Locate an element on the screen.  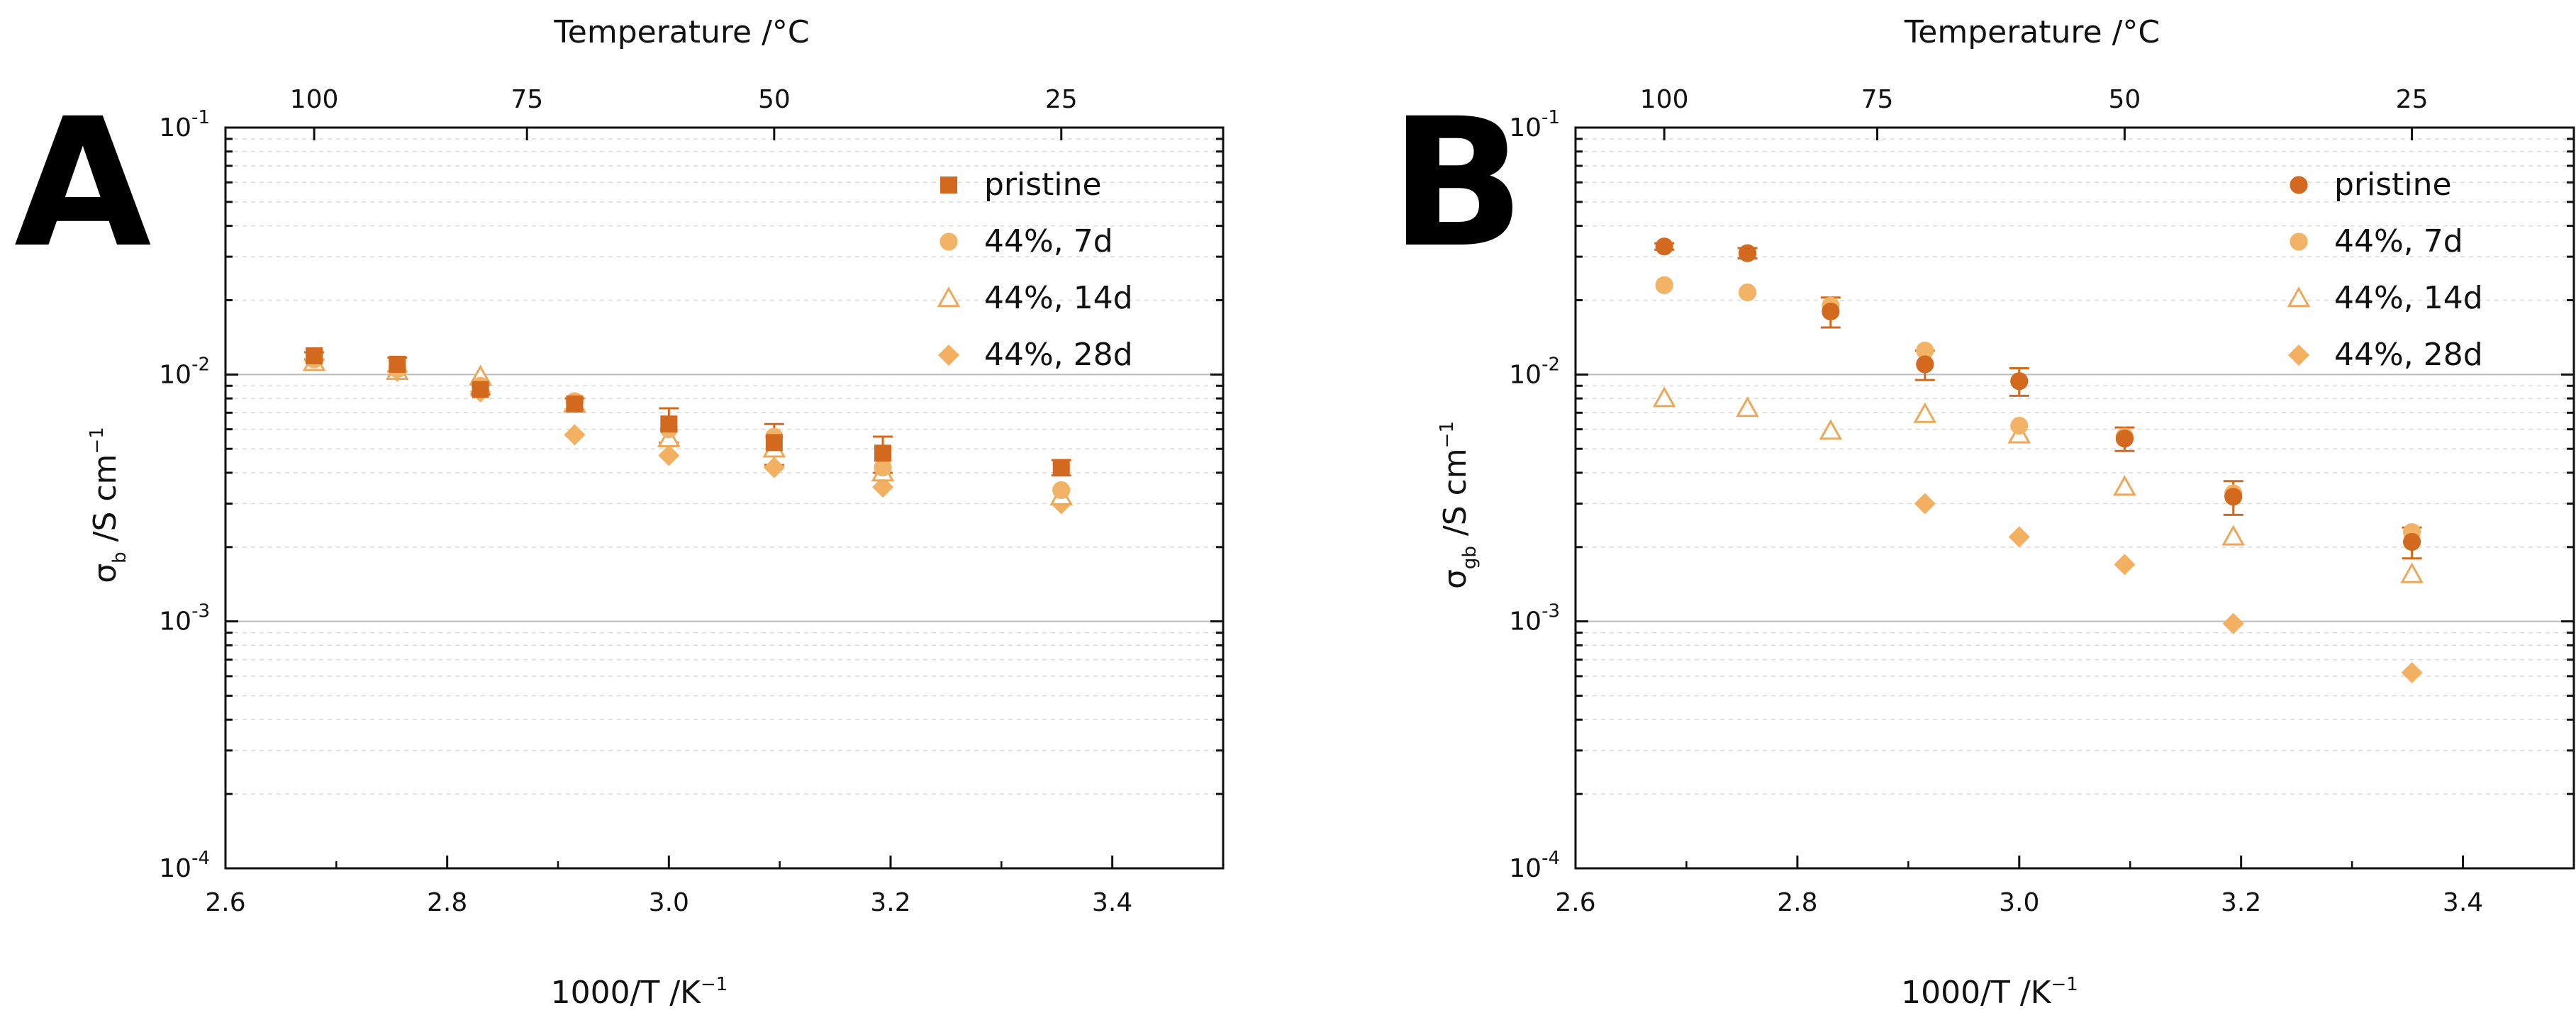
top-axis-title-b: Temperature /°C is located at coordinates (2032, 32).